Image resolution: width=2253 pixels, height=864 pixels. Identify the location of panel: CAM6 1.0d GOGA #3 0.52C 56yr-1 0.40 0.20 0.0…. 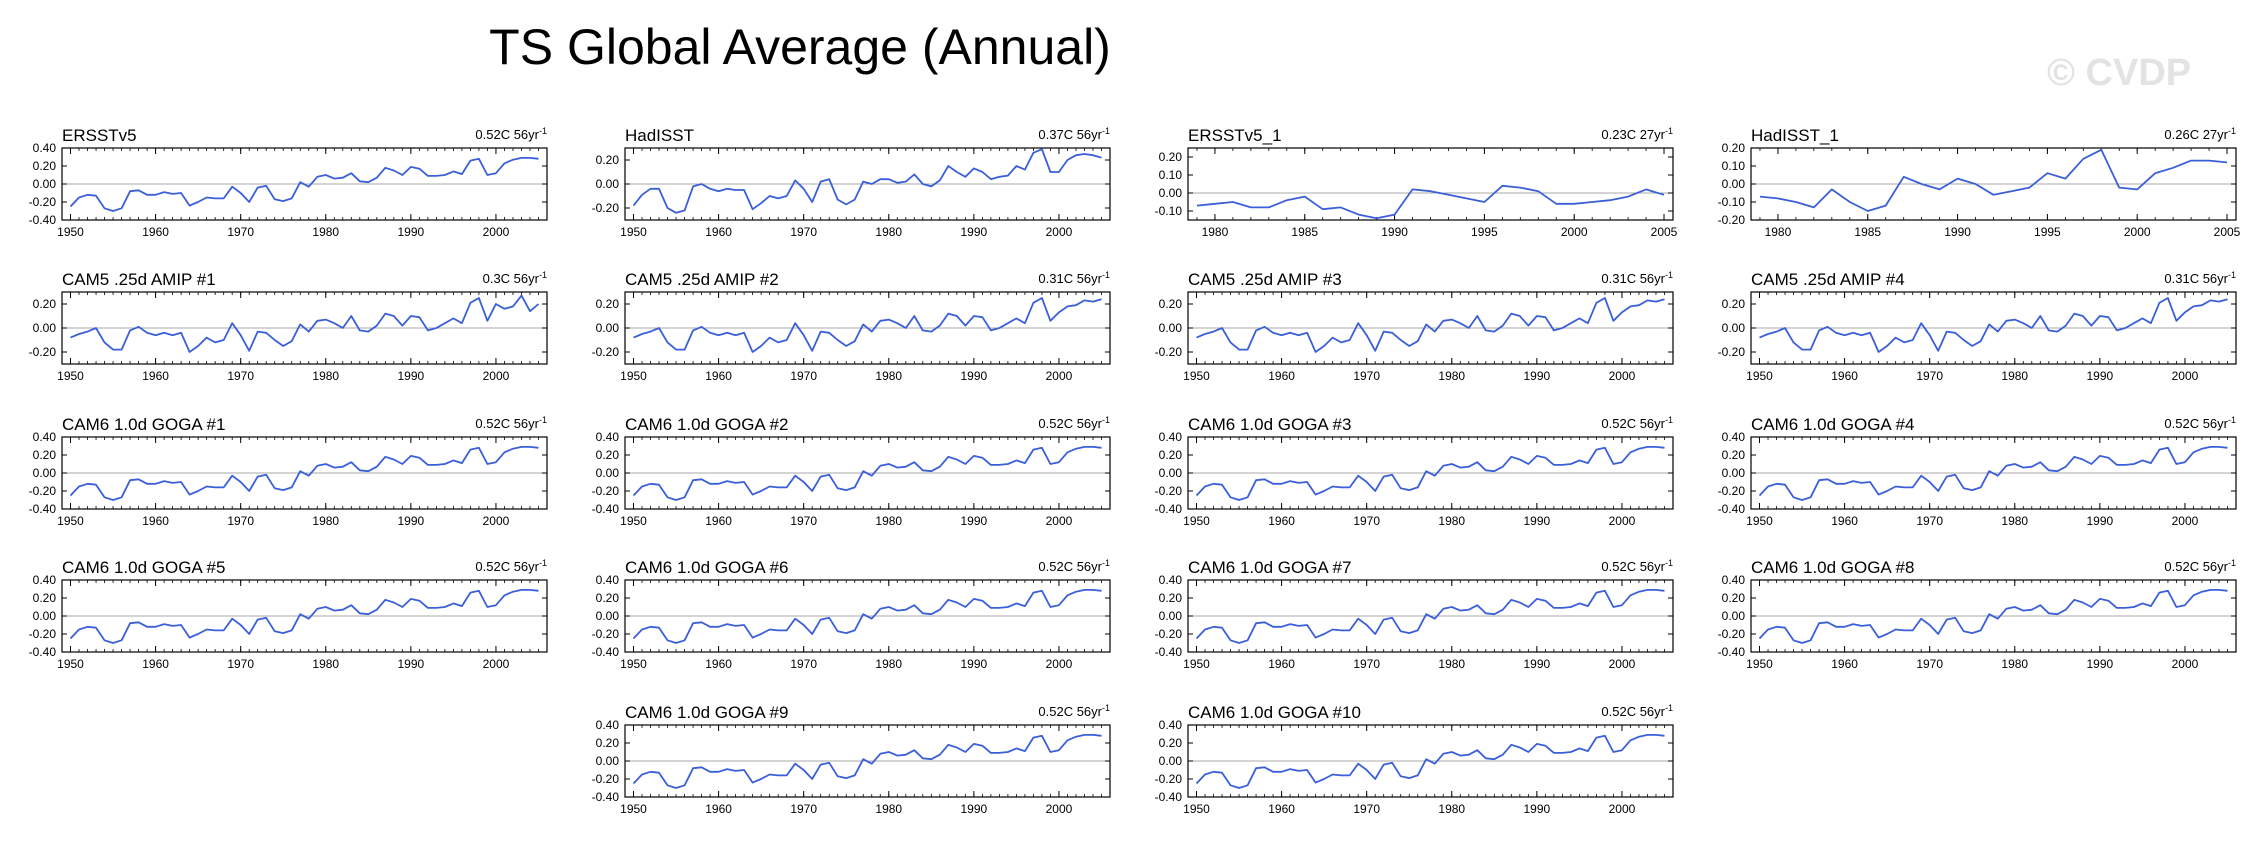
(1414, 471).